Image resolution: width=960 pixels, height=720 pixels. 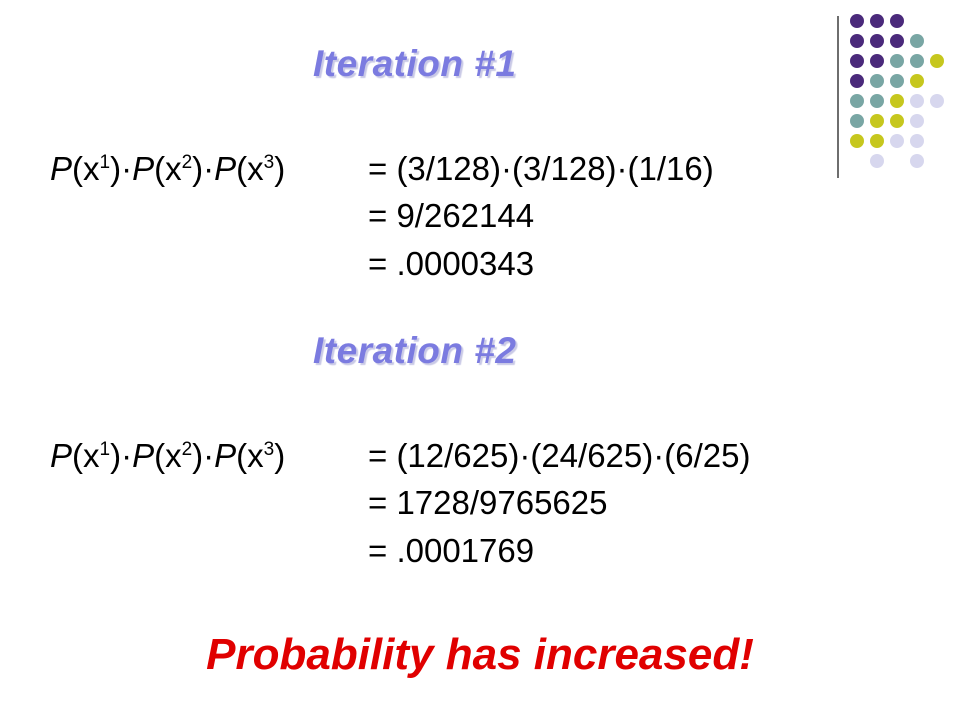 I want to click on decorative-dot-grid, so click(x=900, y=91).